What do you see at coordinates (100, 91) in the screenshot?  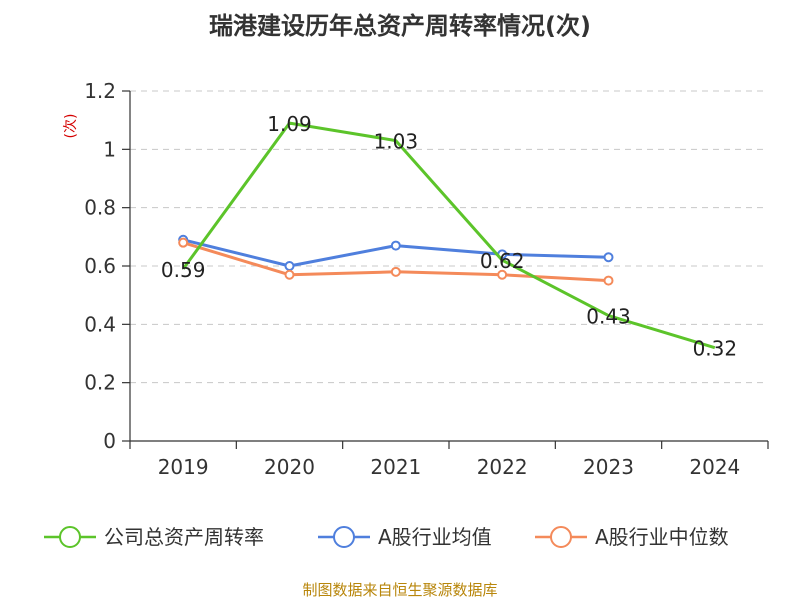 I see `y-tick-label: 1.2` at bounding box center [100, 91].